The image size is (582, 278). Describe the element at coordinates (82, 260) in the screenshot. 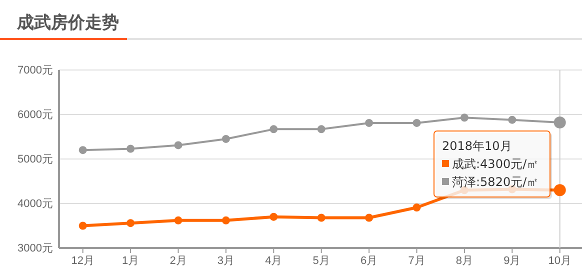

I see `x-tick-label: 12月` at that location.